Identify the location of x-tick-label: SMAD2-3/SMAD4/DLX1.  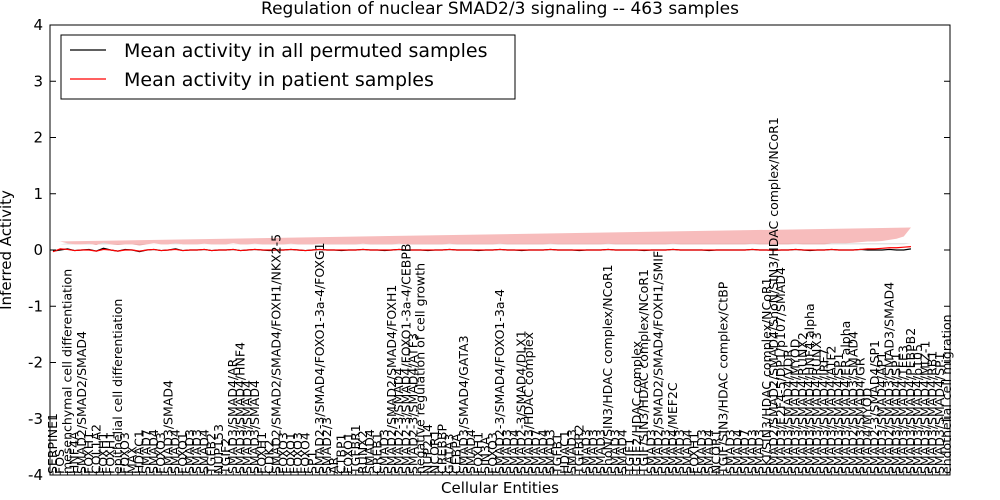
(521, 402).